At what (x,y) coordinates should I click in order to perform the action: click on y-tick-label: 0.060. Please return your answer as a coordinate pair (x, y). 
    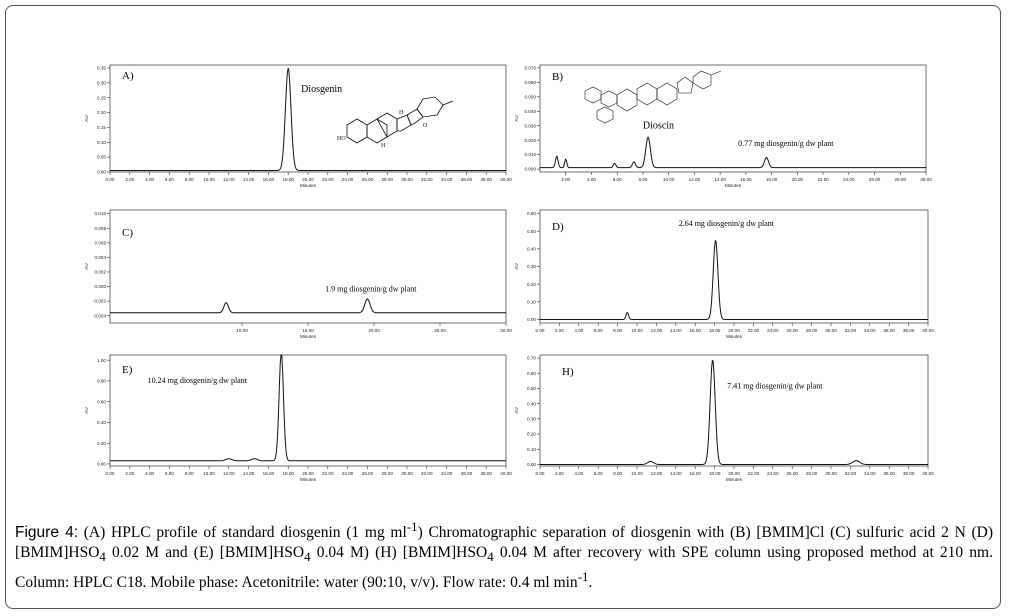
    Looking at the image, I should click on (531, 82).